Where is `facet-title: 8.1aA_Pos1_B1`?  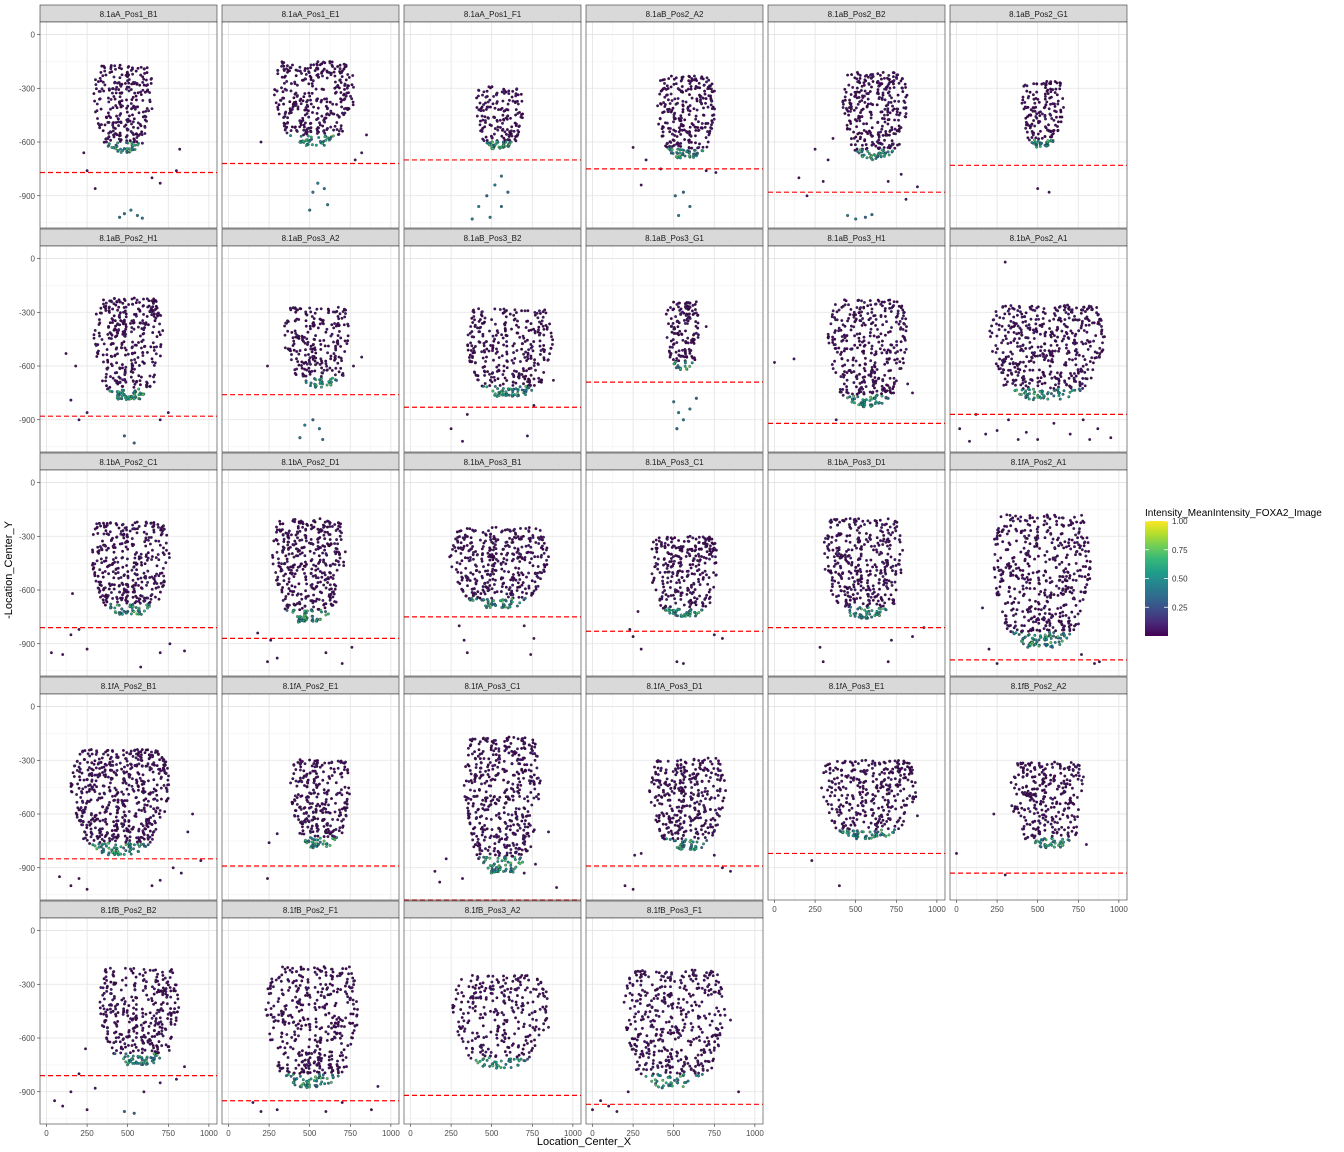
facet-title: 8.1aA_Pos1_B1 is located at coordinates (129, 14).